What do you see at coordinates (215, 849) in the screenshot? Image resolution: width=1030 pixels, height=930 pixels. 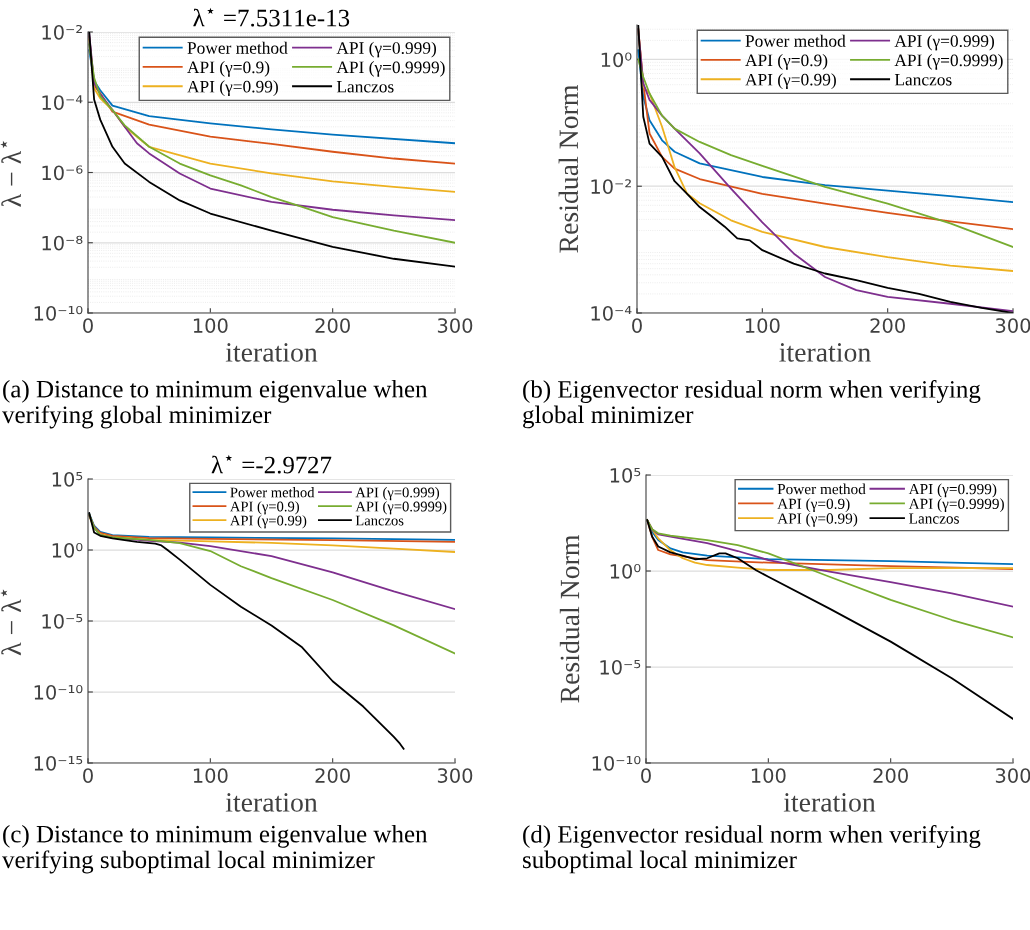 I see `text: (c) Distance to minimum eigenvalue when verifying suboptimal local minimizer` at bounding box center [215, 849].